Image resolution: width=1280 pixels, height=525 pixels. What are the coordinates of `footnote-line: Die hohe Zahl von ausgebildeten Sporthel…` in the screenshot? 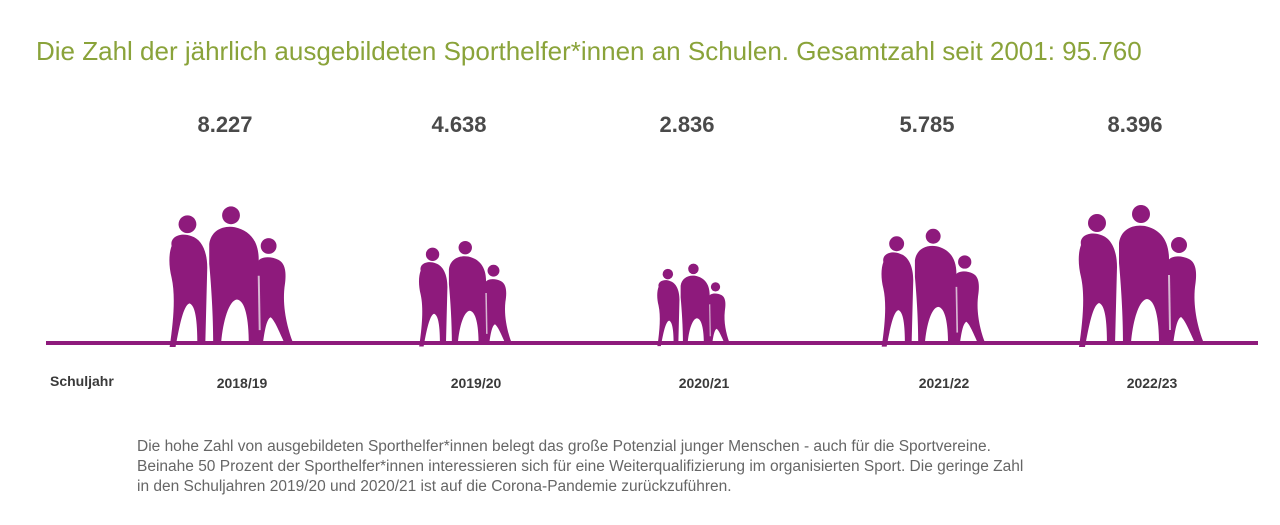 It's located at (564, 446).